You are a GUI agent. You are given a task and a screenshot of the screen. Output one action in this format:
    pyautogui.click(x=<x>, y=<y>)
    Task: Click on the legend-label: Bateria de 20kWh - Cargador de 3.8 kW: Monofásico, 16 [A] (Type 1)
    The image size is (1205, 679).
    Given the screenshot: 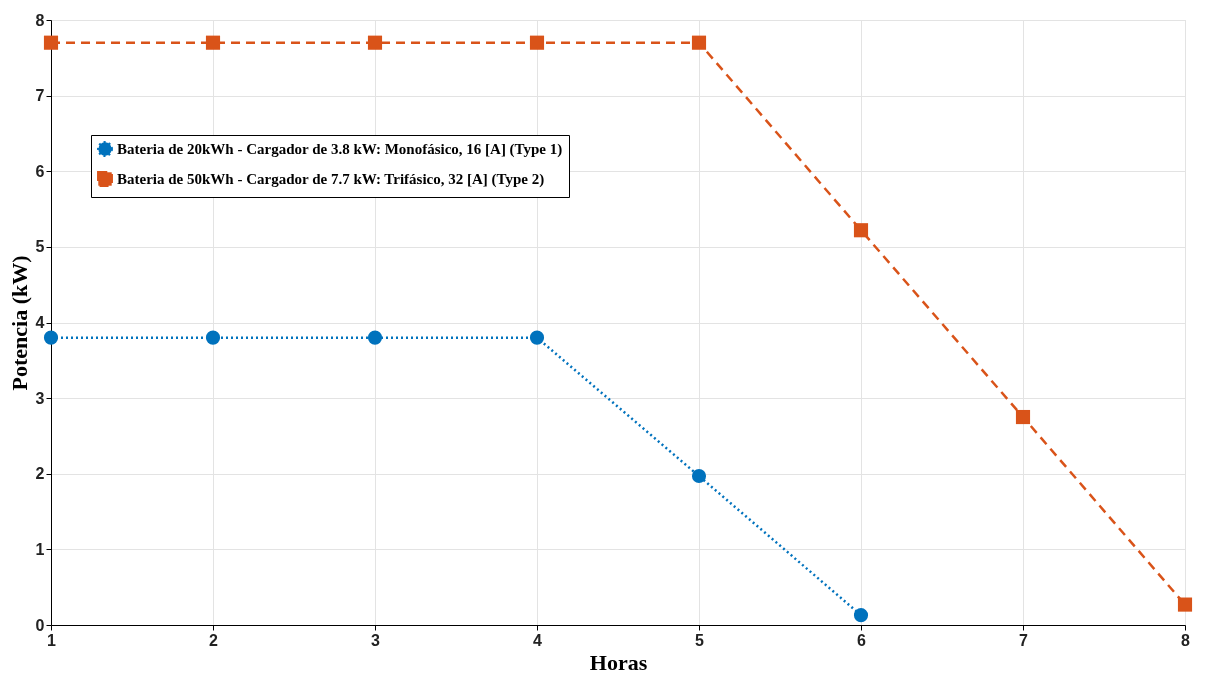 What is the action you would take?
    pyautogui.click(x=340, y=149)
    